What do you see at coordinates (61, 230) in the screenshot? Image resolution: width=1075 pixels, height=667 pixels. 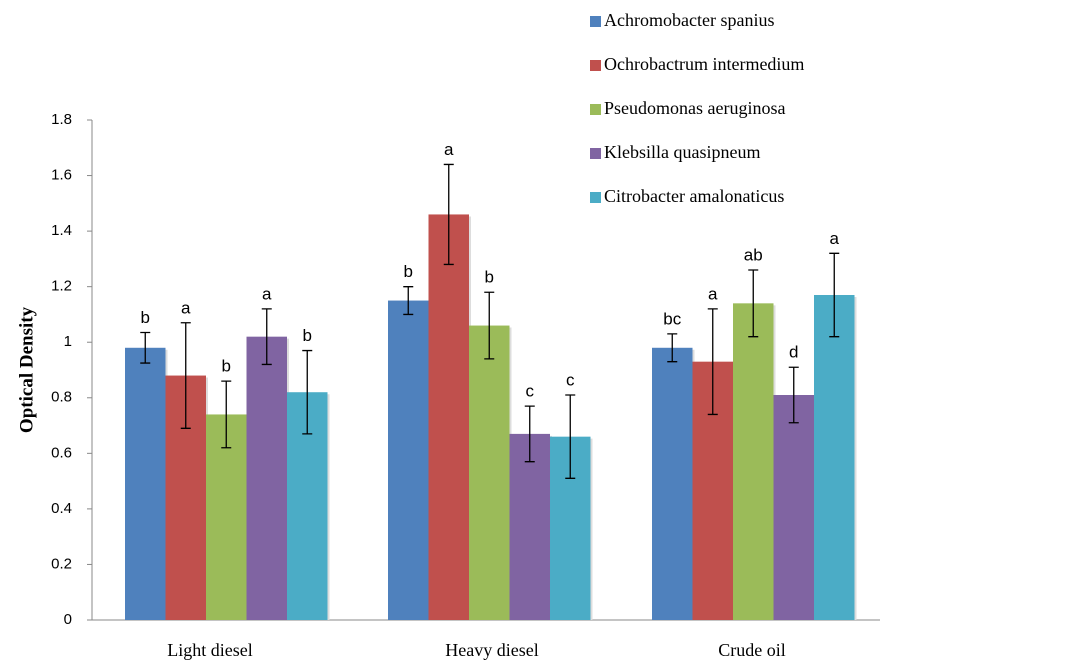 I see `y-tick-label: 1.4` at bounding box center [61, 230].